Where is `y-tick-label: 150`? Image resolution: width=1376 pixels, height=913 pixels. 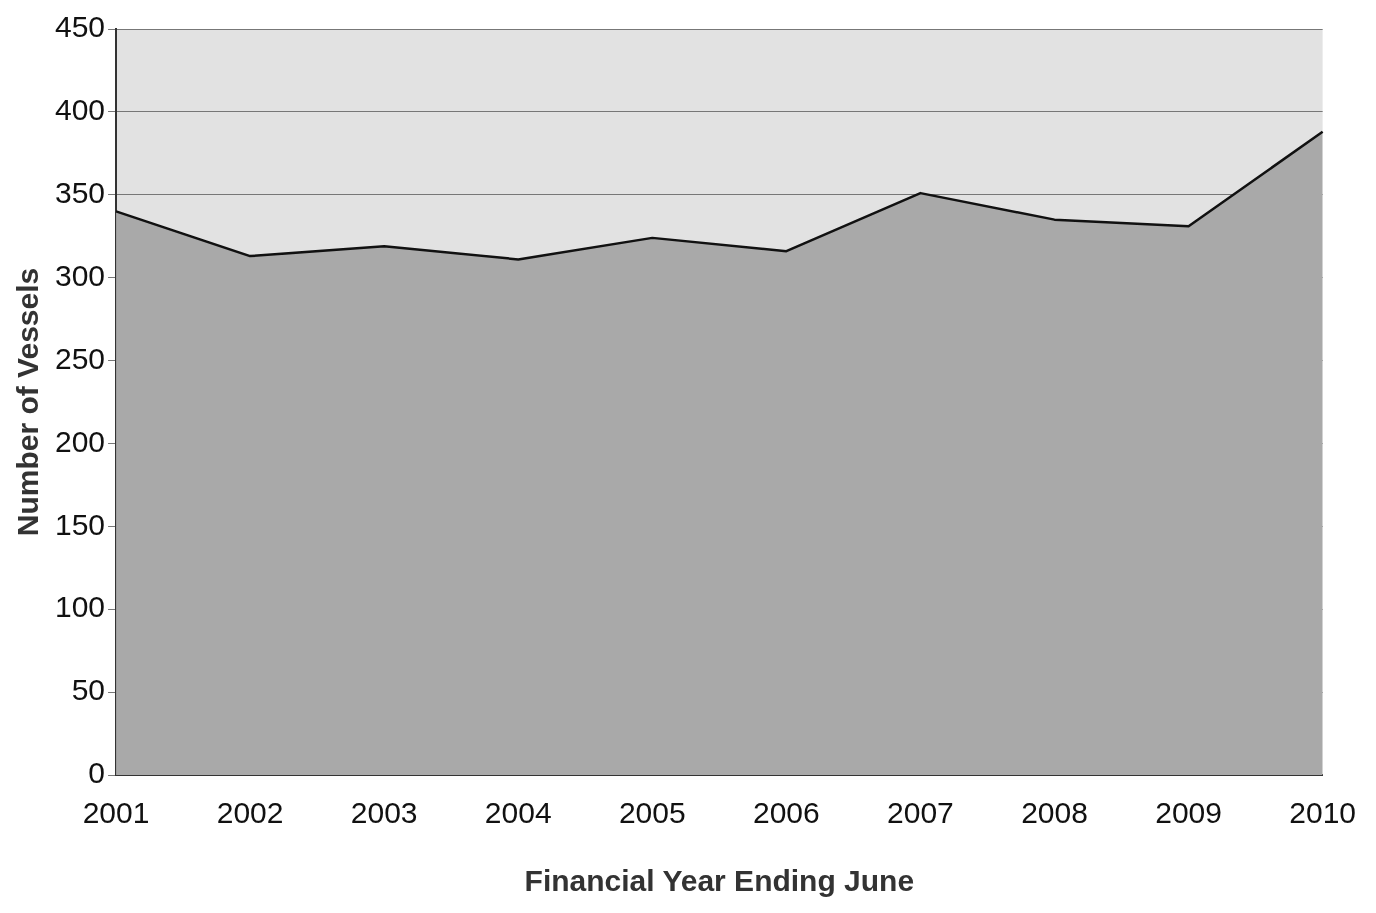 y-tick-label: 150 is located at coordinates (80, 524).